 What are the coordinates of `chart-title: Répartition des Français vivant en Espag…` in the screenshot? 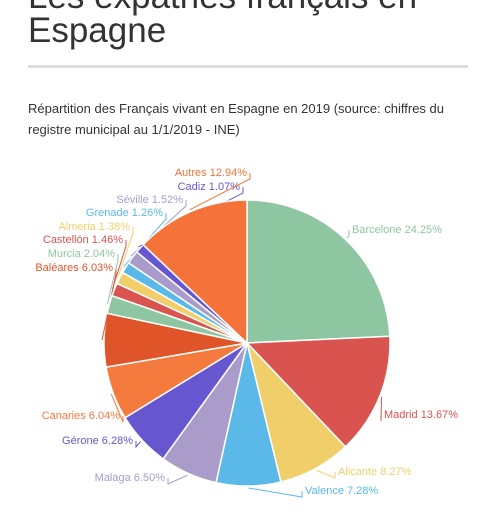 It's located at (236, 119).